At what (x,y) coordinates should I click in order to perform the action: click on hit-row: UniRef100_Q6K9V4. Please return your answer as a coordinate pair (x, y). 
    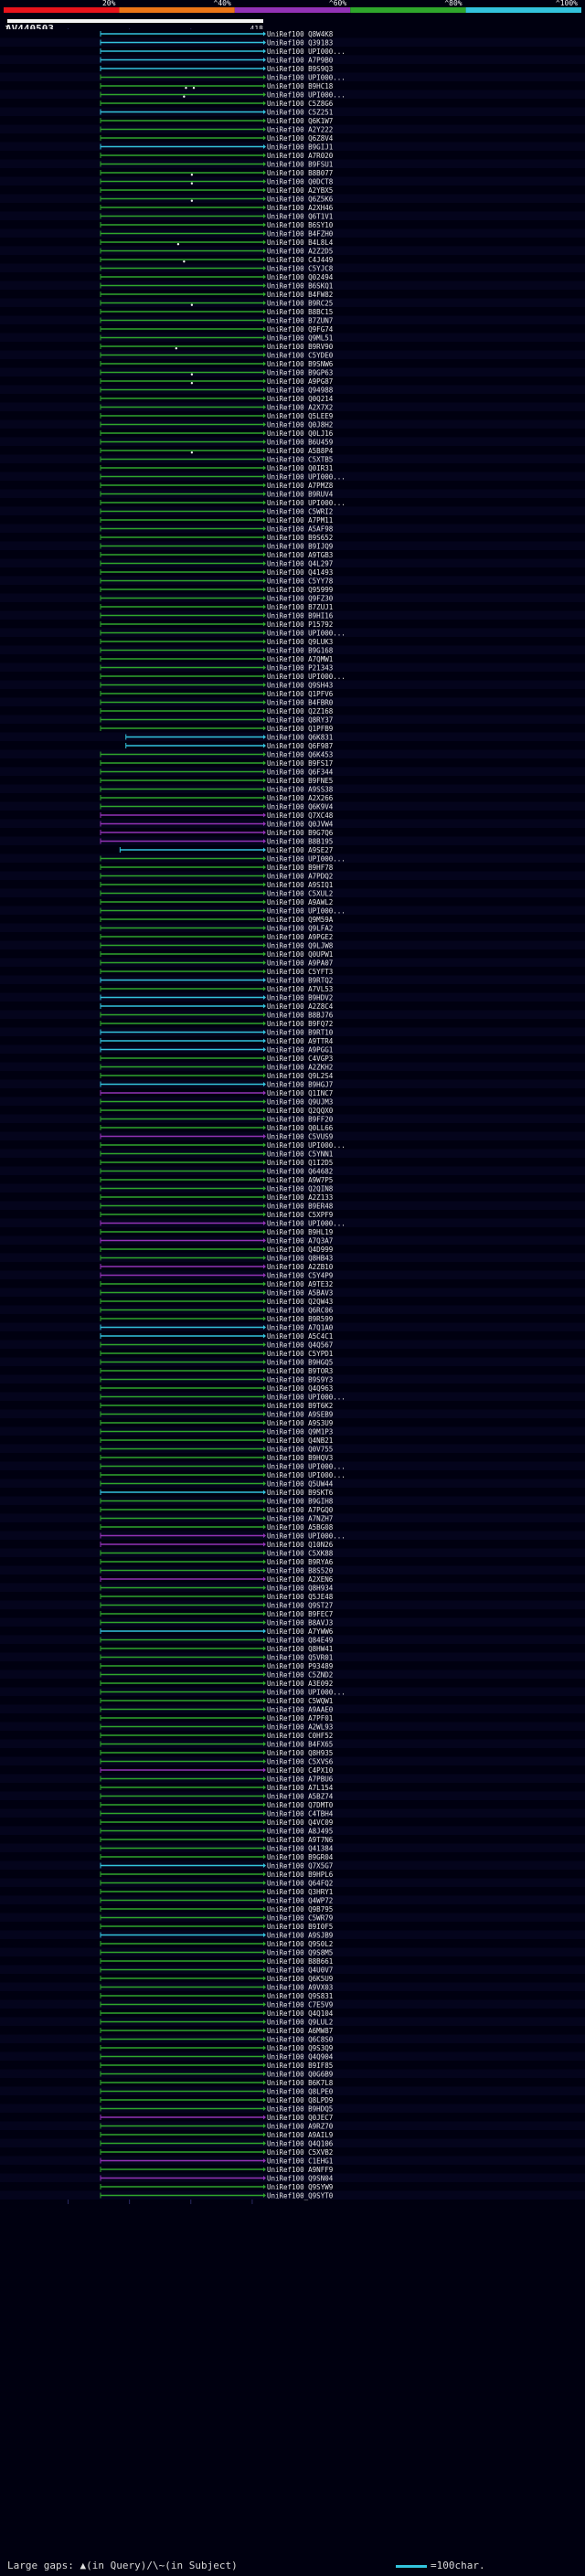
    Looking at the image, I should click on (293, 806).